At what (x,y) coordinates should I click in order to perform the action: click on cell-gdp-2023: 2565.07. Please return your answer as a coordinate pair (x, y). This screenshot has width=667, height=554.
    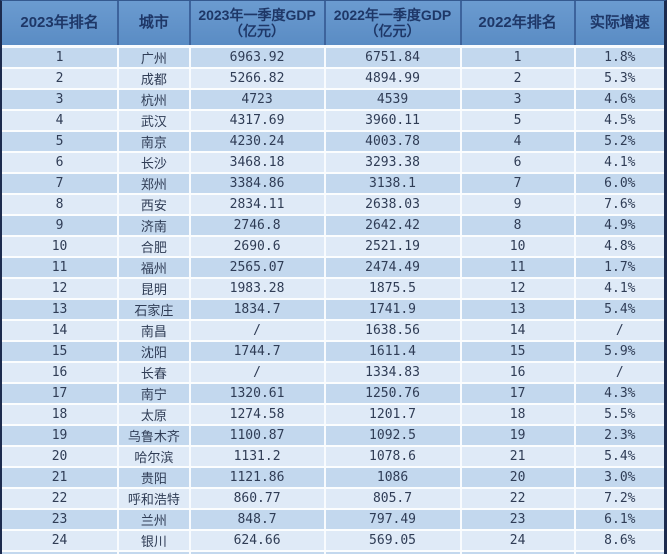
    Looking at the image, I should click on (258, 267).